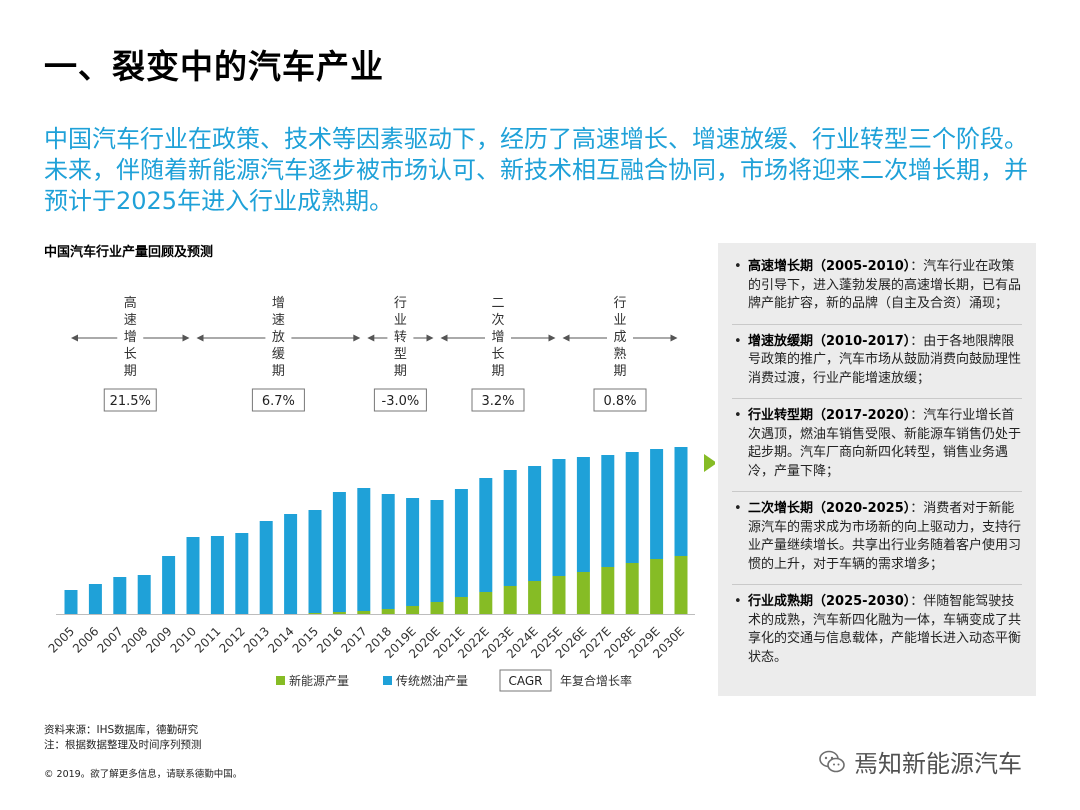 The image size is (1080, 810). What do you see at coordinates (832, 762) in the screenshot?
I see `wechat-icon` at bounding box center [832, 762].